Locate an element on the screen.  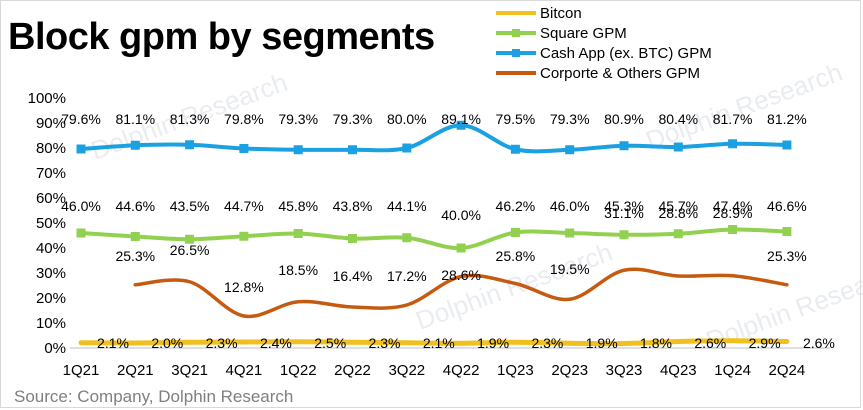
x-tick-label: 1Q24 is located at coordinates (732, 370).